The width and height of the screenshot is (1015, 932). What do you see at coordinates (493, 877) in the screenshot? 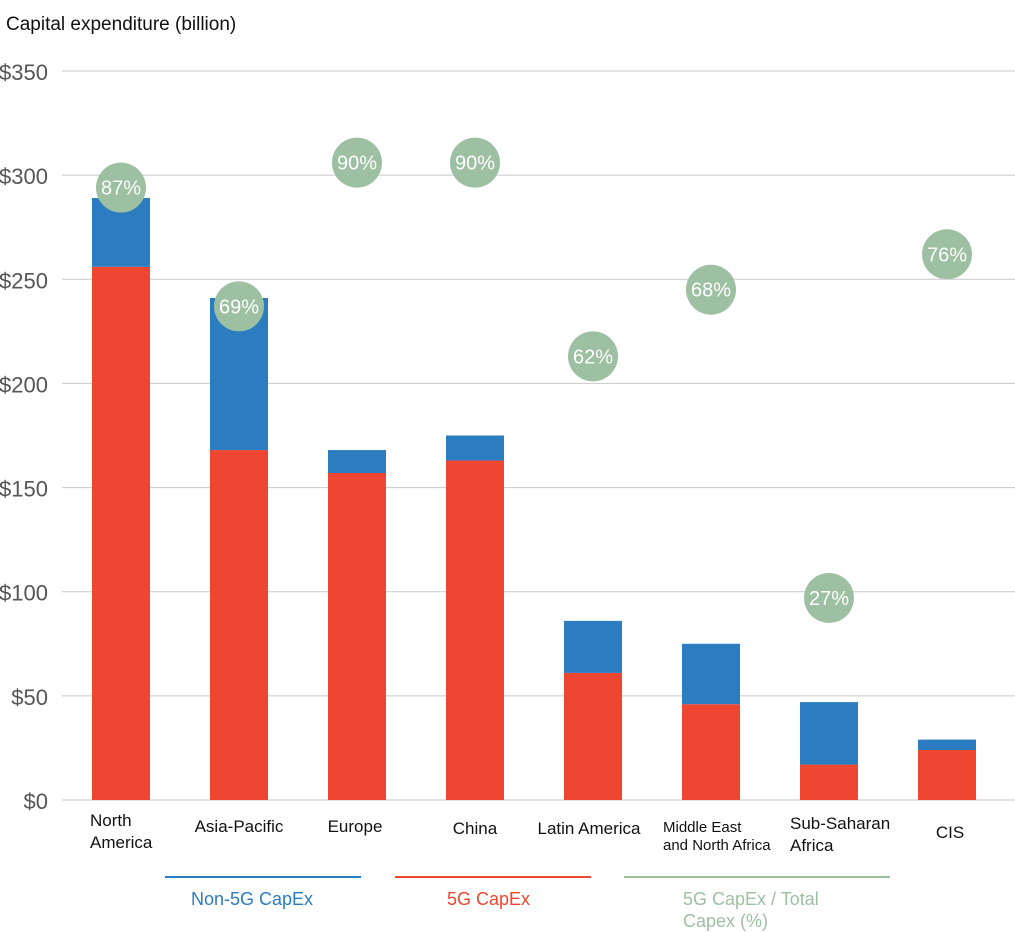
I see `legend-line-5g` at bounding box center [493, 877].